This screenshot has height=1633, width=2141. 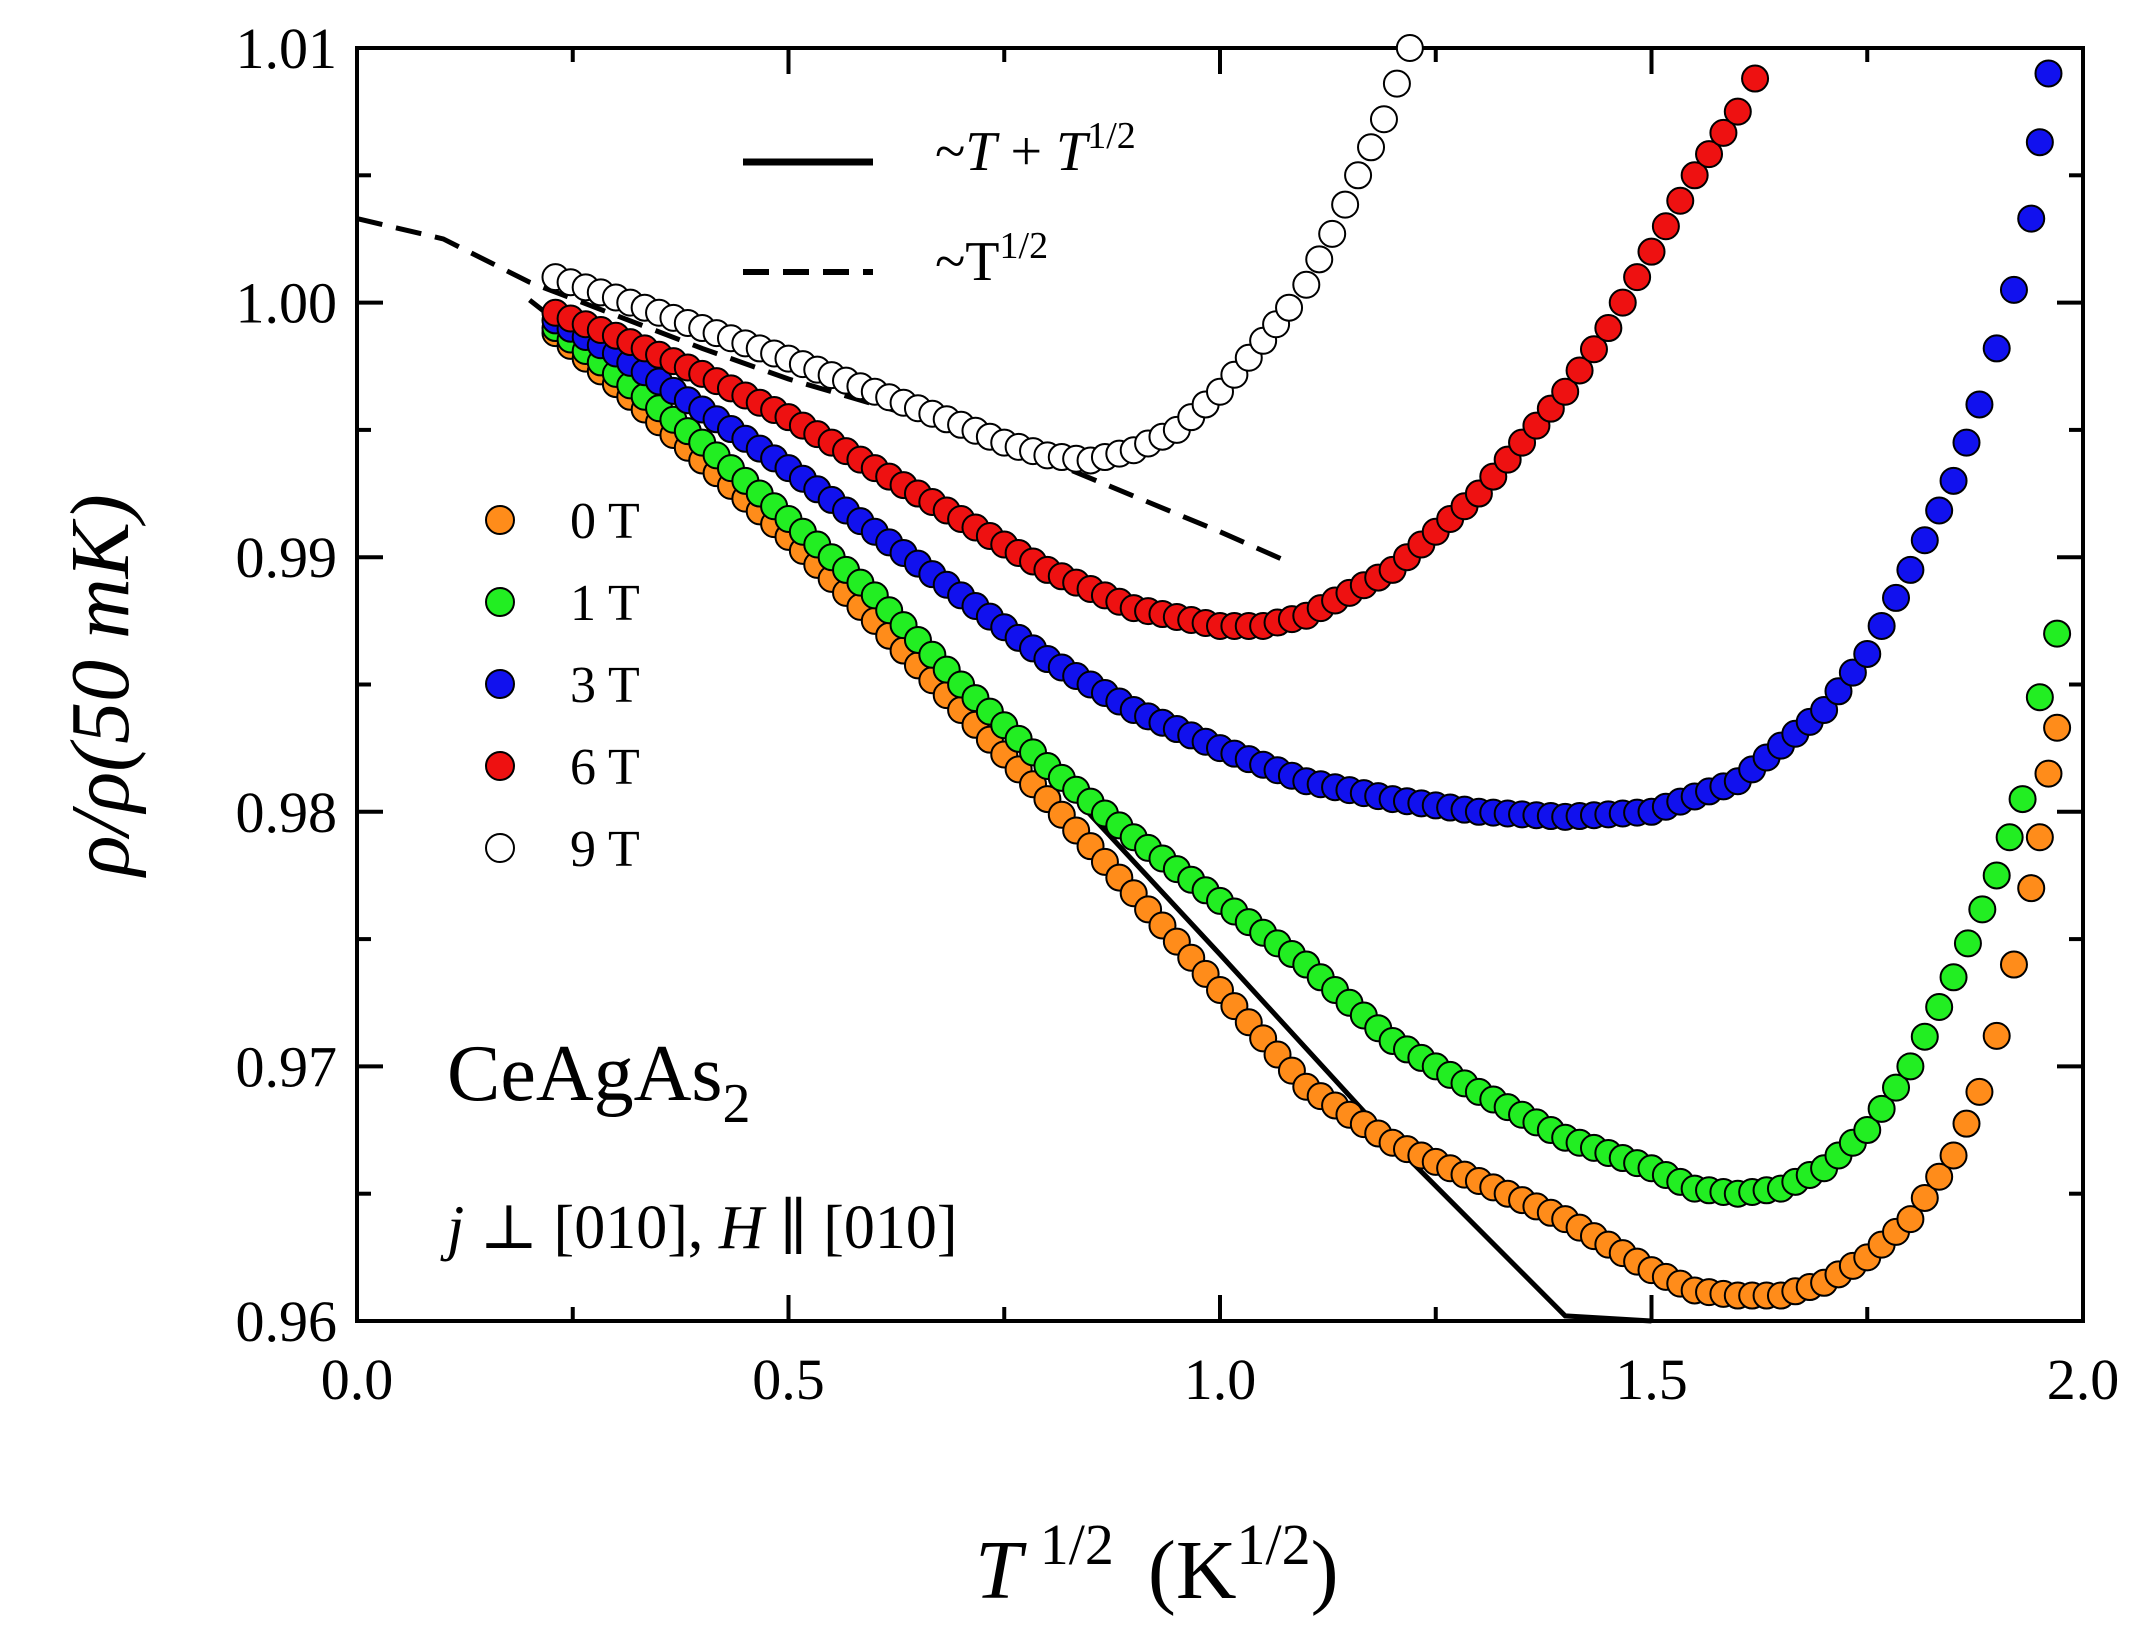 What do you see at coordinates (100, 686) in the screenshot?
I see `y-axis-title: ρ/ρ(50 mK)` at bounding box center [100, 686].